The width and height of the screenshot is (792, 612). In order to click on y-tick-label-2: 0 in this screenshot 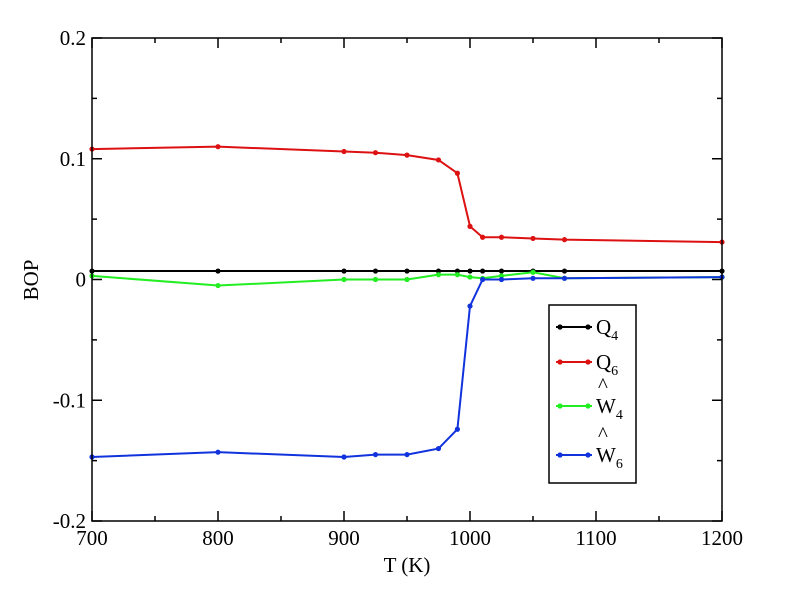, I will do `click(81, 280)`.